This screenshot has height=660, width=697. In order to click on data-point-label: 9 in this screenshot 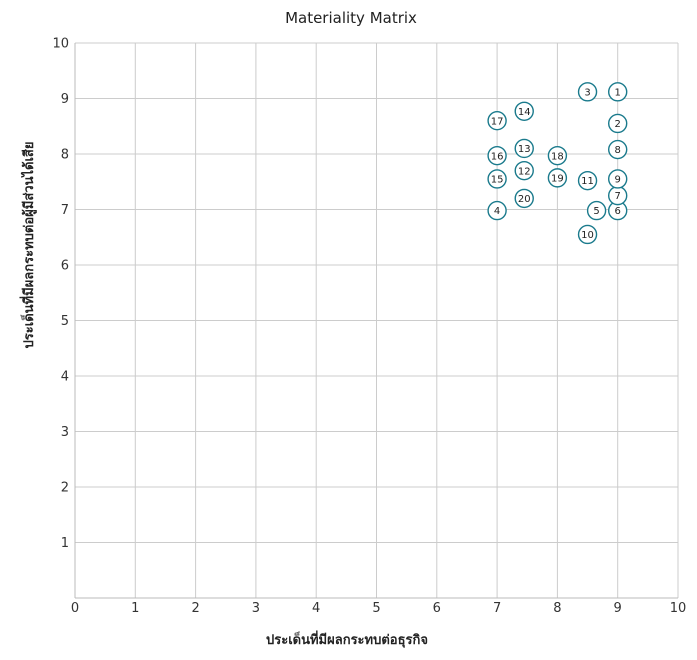, I will do `click(618, 180)`.